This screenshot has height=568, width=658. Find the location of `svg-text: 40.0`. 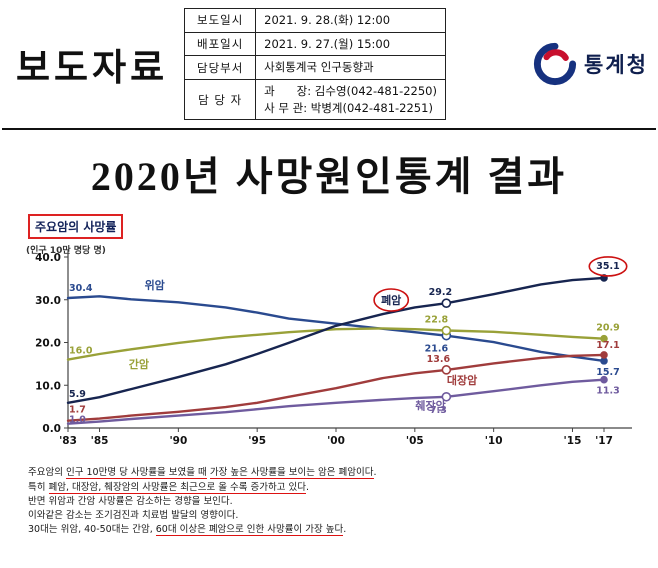

svg-text: 40.0 is located at coordinates (48, 258).